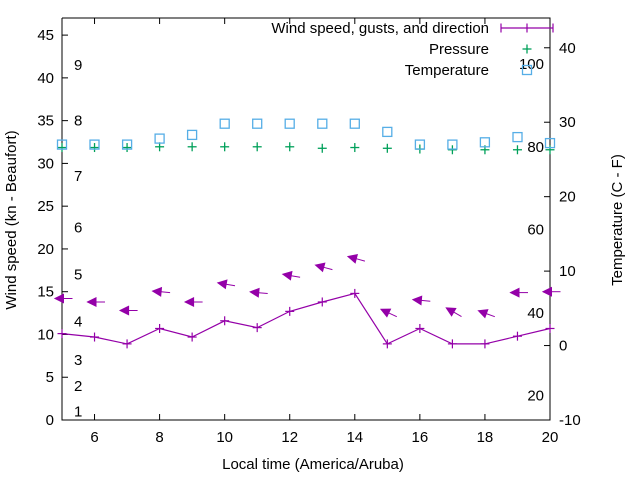 This screenshot has height=480, width=640. Describe the element at coordinates (78, 176) in the screenshot. I see `beaufort-label: 7` at that location.